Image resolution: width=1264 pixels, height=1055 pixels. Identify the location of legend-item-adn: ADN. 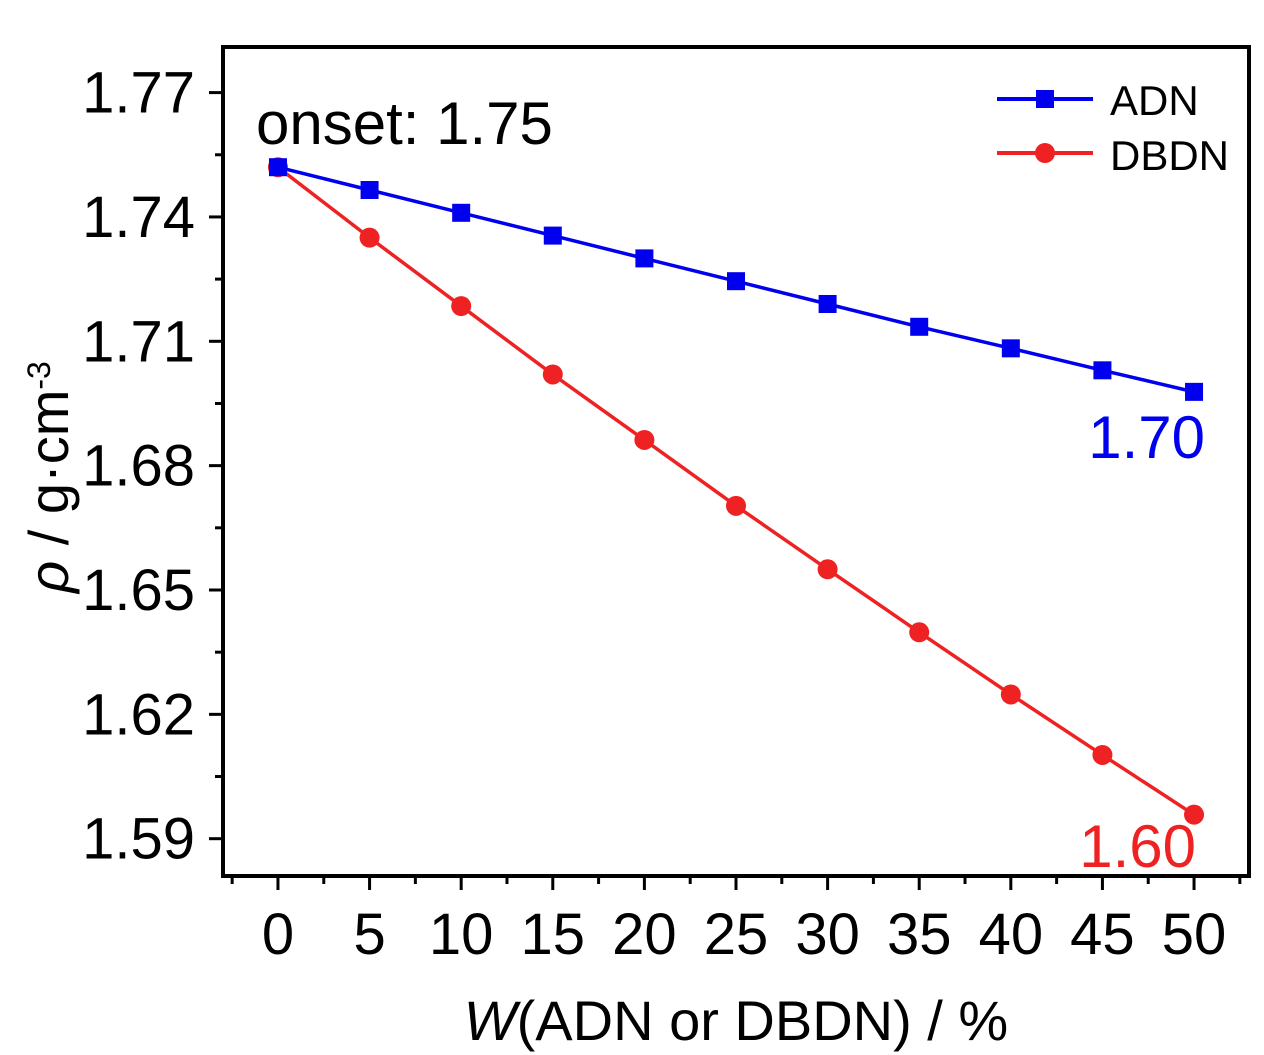
(1098, 100).